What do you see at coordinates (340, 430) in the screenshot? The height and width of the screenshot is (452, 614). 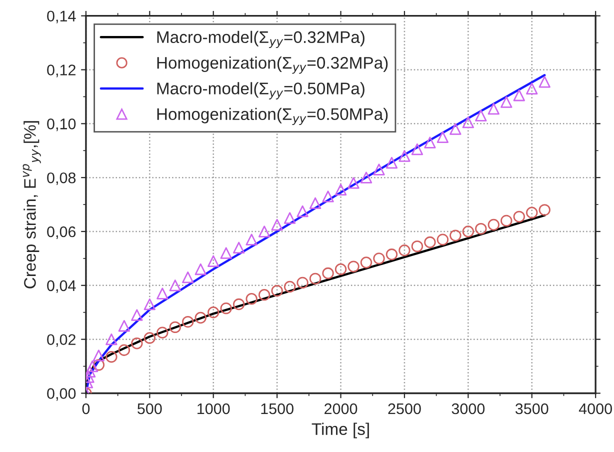 I see `x-axis-title: Time [s]` at bounding box center [340, 430].